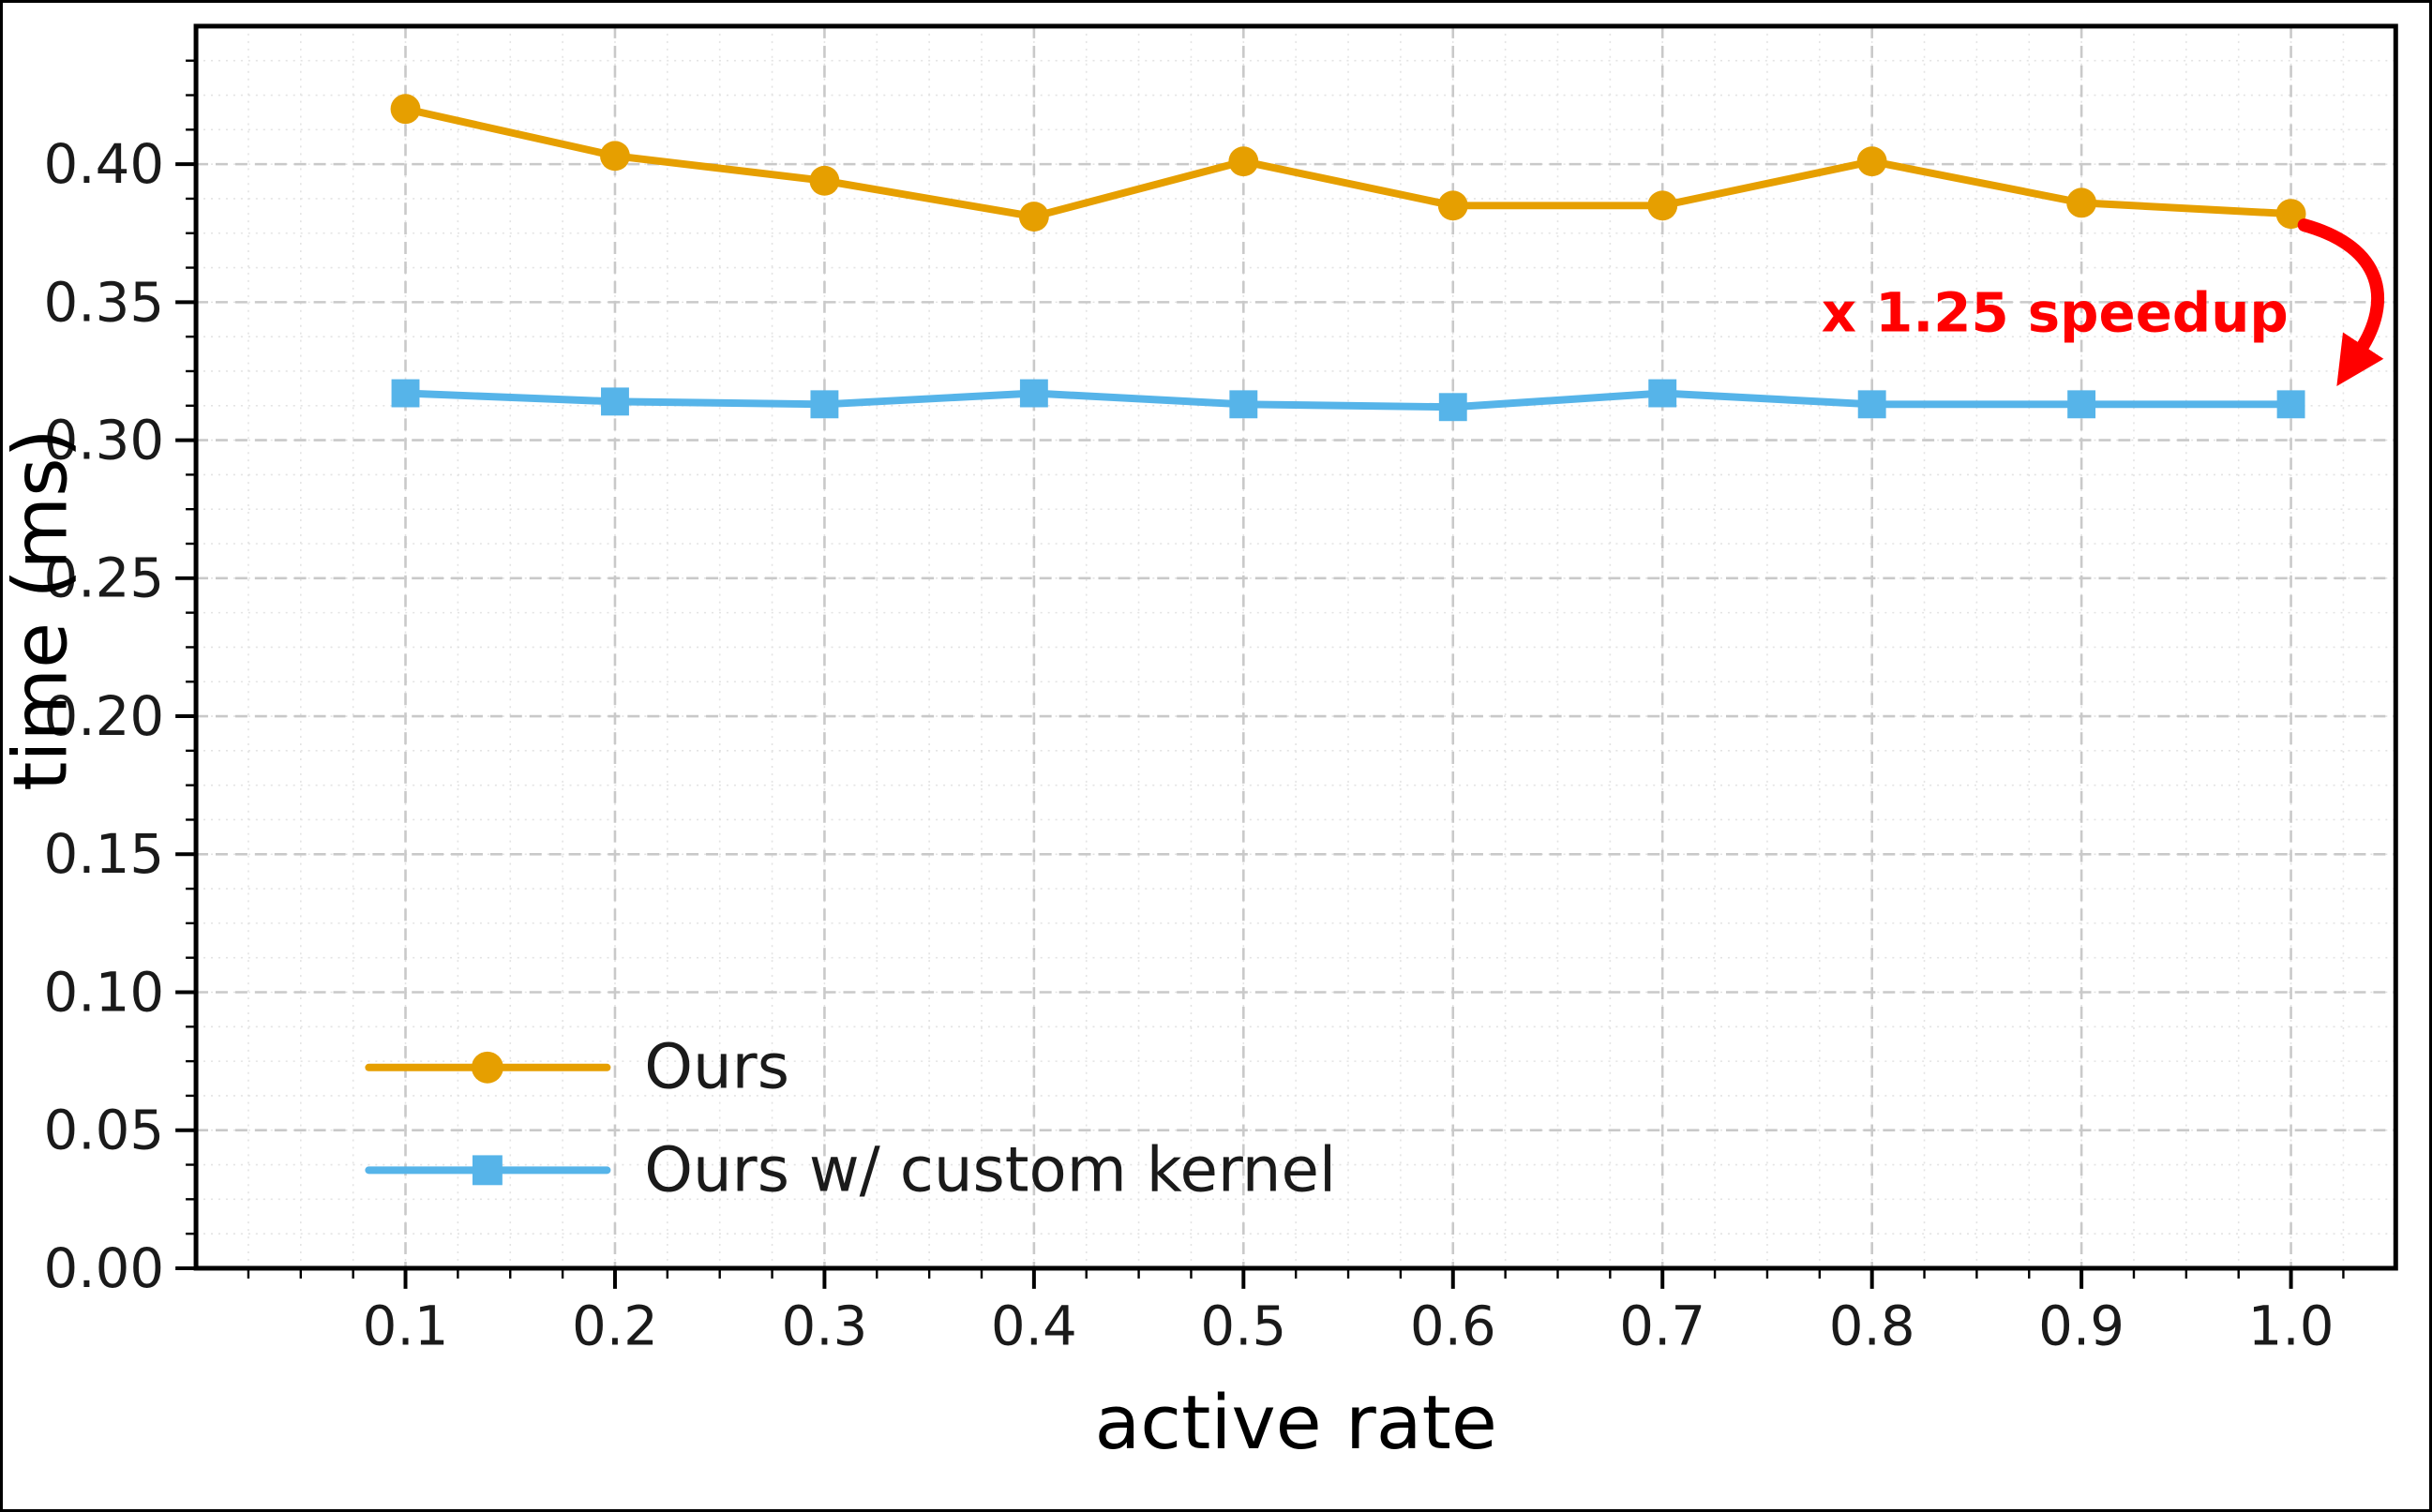 The width and height of the screenshot is (2432, 1512). Describe the element at coordinates (824, 1326) in the screenshot. I see `x-tick-label: 0.3` at that location.